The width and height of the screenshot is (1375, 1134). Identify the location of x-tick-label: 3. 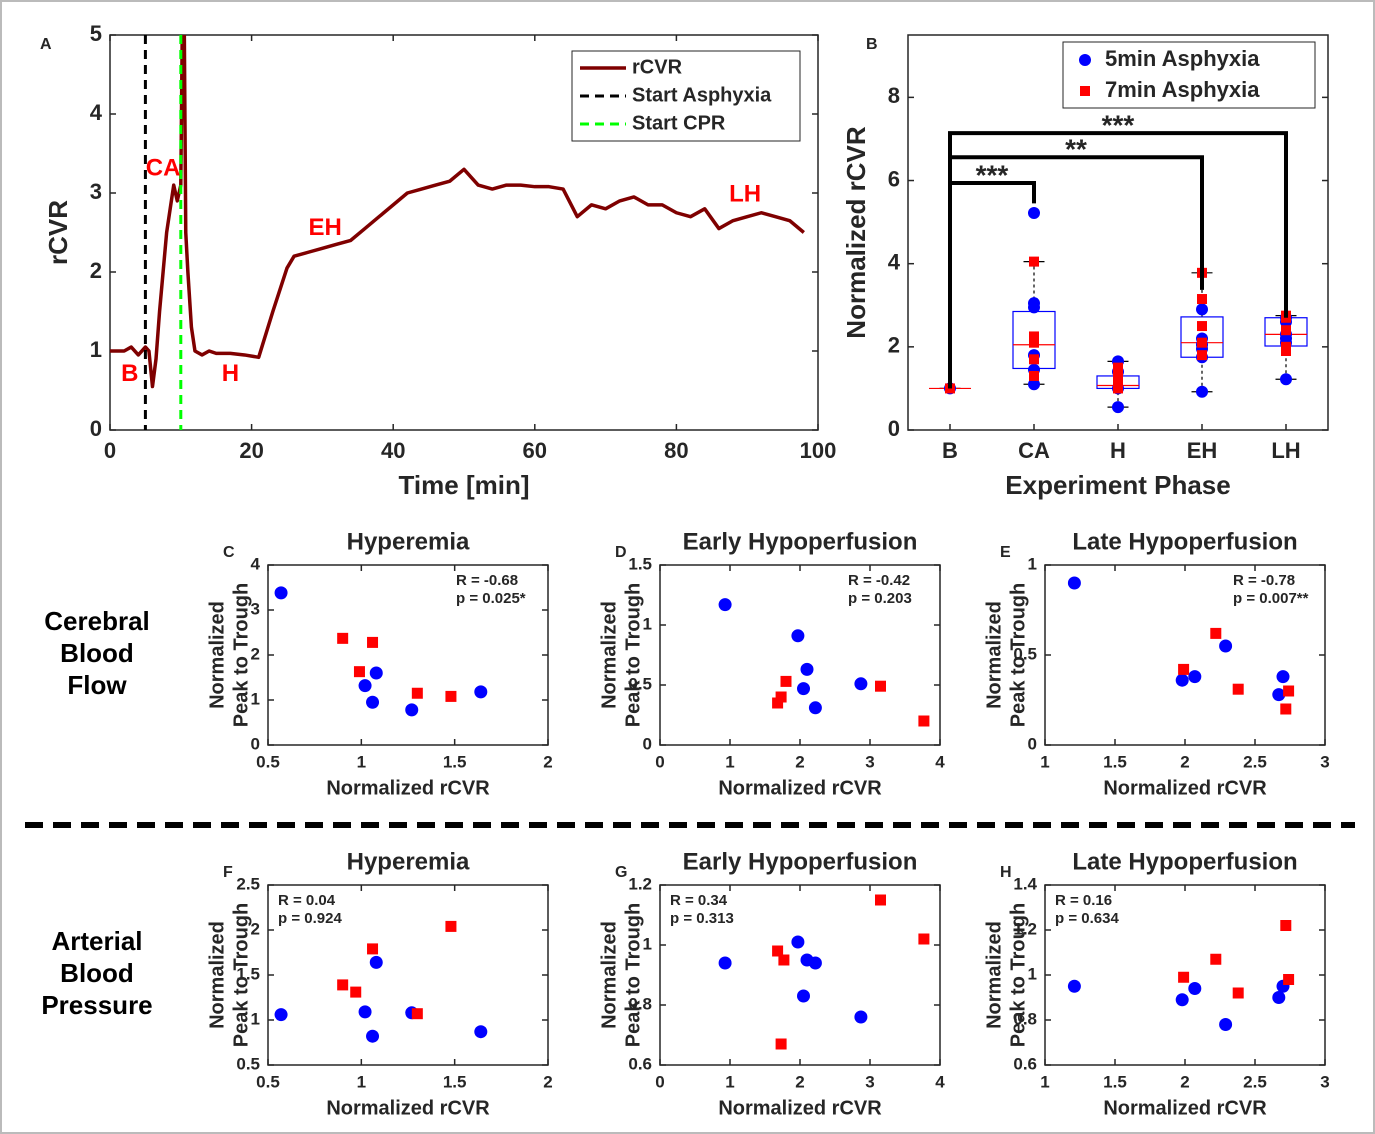
(1324, 1081).